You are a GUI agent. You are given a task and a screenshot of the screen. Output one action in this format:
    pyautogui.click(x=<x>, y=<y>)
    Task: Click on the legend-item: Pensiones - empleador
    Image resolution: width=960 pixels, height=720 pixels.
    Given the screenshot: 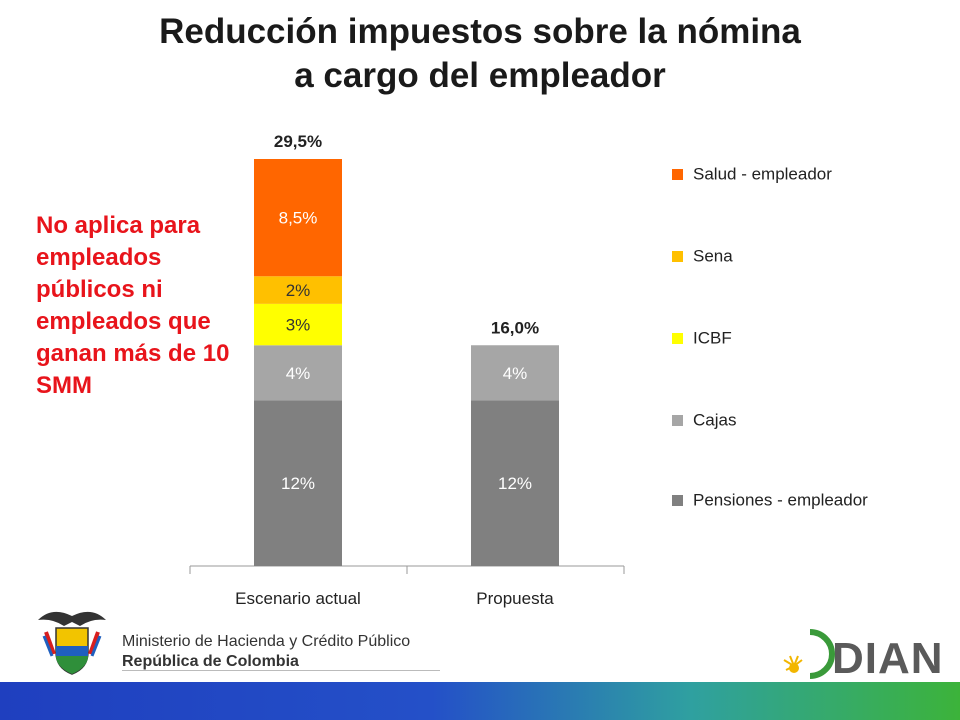 What is the action you would take?
    pyautogui.click(x=812, y=502)
    